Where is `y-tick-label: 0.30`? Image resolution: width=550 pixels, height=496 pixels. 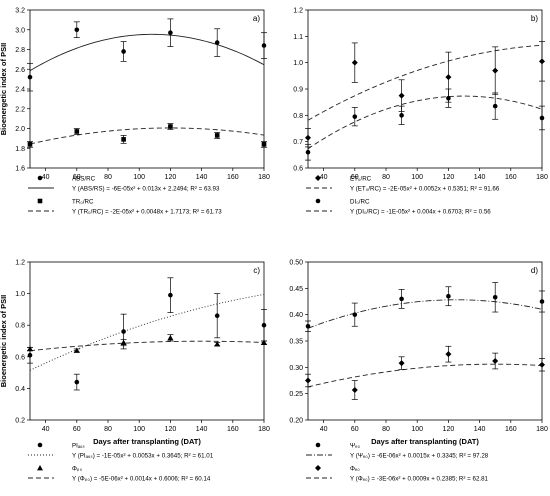 y-tick-label: 0.30 is located at coordinates (296, 368).